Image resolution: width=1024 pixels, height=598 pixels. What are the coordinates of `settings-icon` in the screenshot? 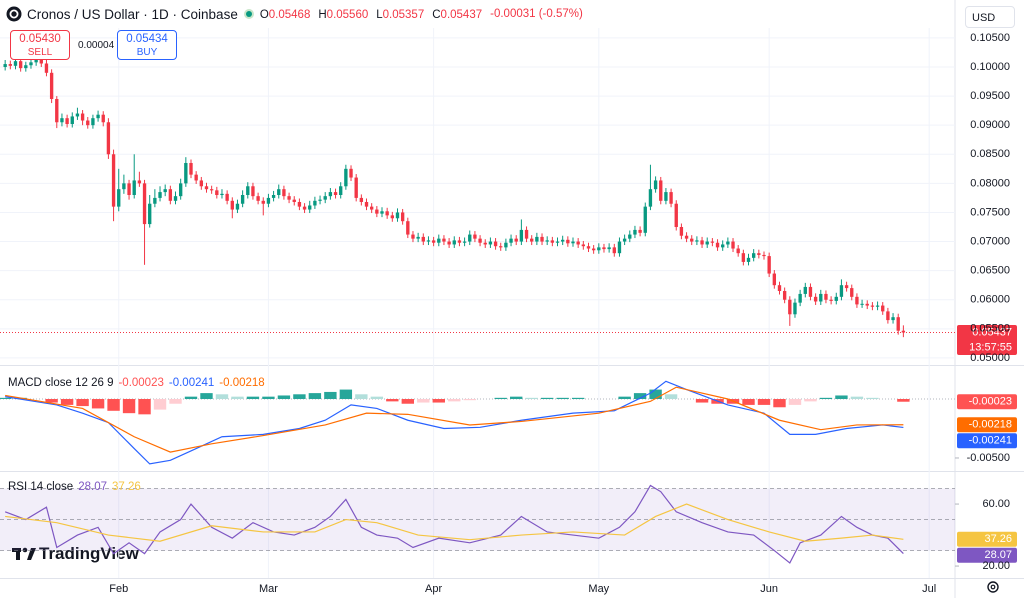 It's located at (993, 587).